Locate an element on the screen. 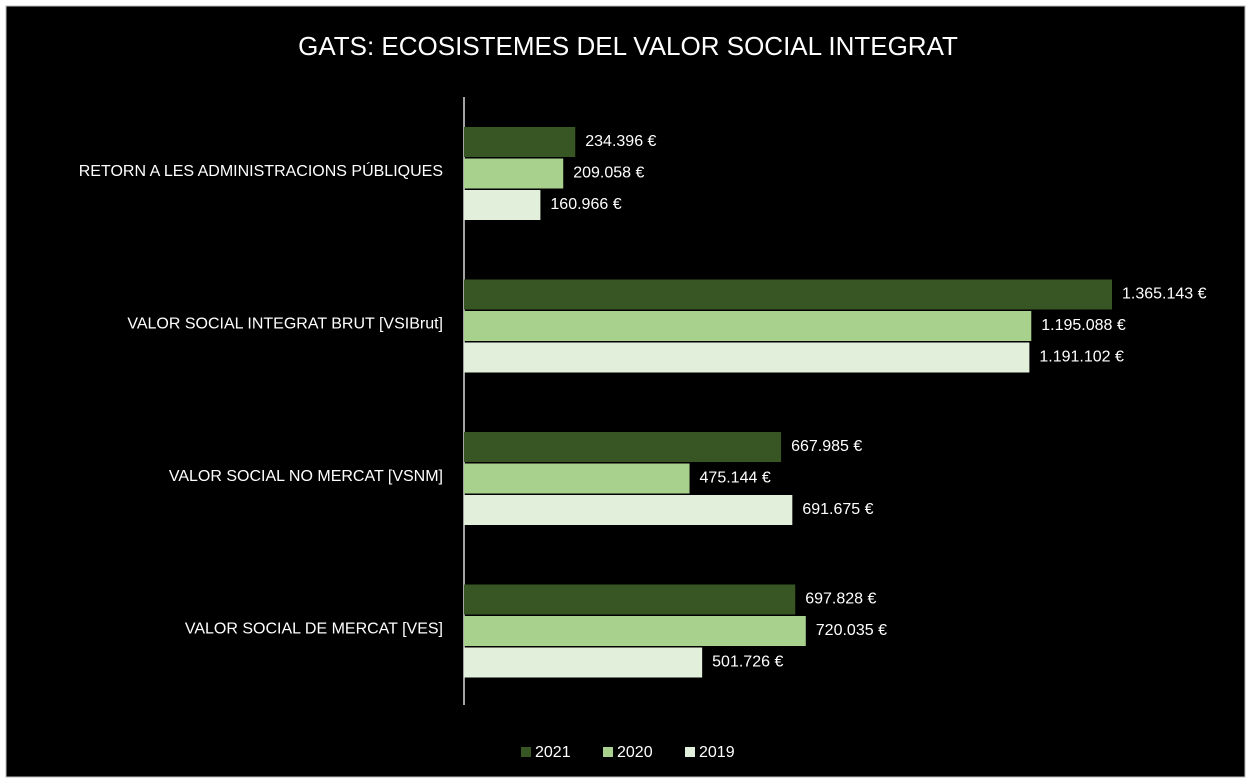 The image size is (1251, 783). value-label: 697.828 € is located at coordinates (840, 599).